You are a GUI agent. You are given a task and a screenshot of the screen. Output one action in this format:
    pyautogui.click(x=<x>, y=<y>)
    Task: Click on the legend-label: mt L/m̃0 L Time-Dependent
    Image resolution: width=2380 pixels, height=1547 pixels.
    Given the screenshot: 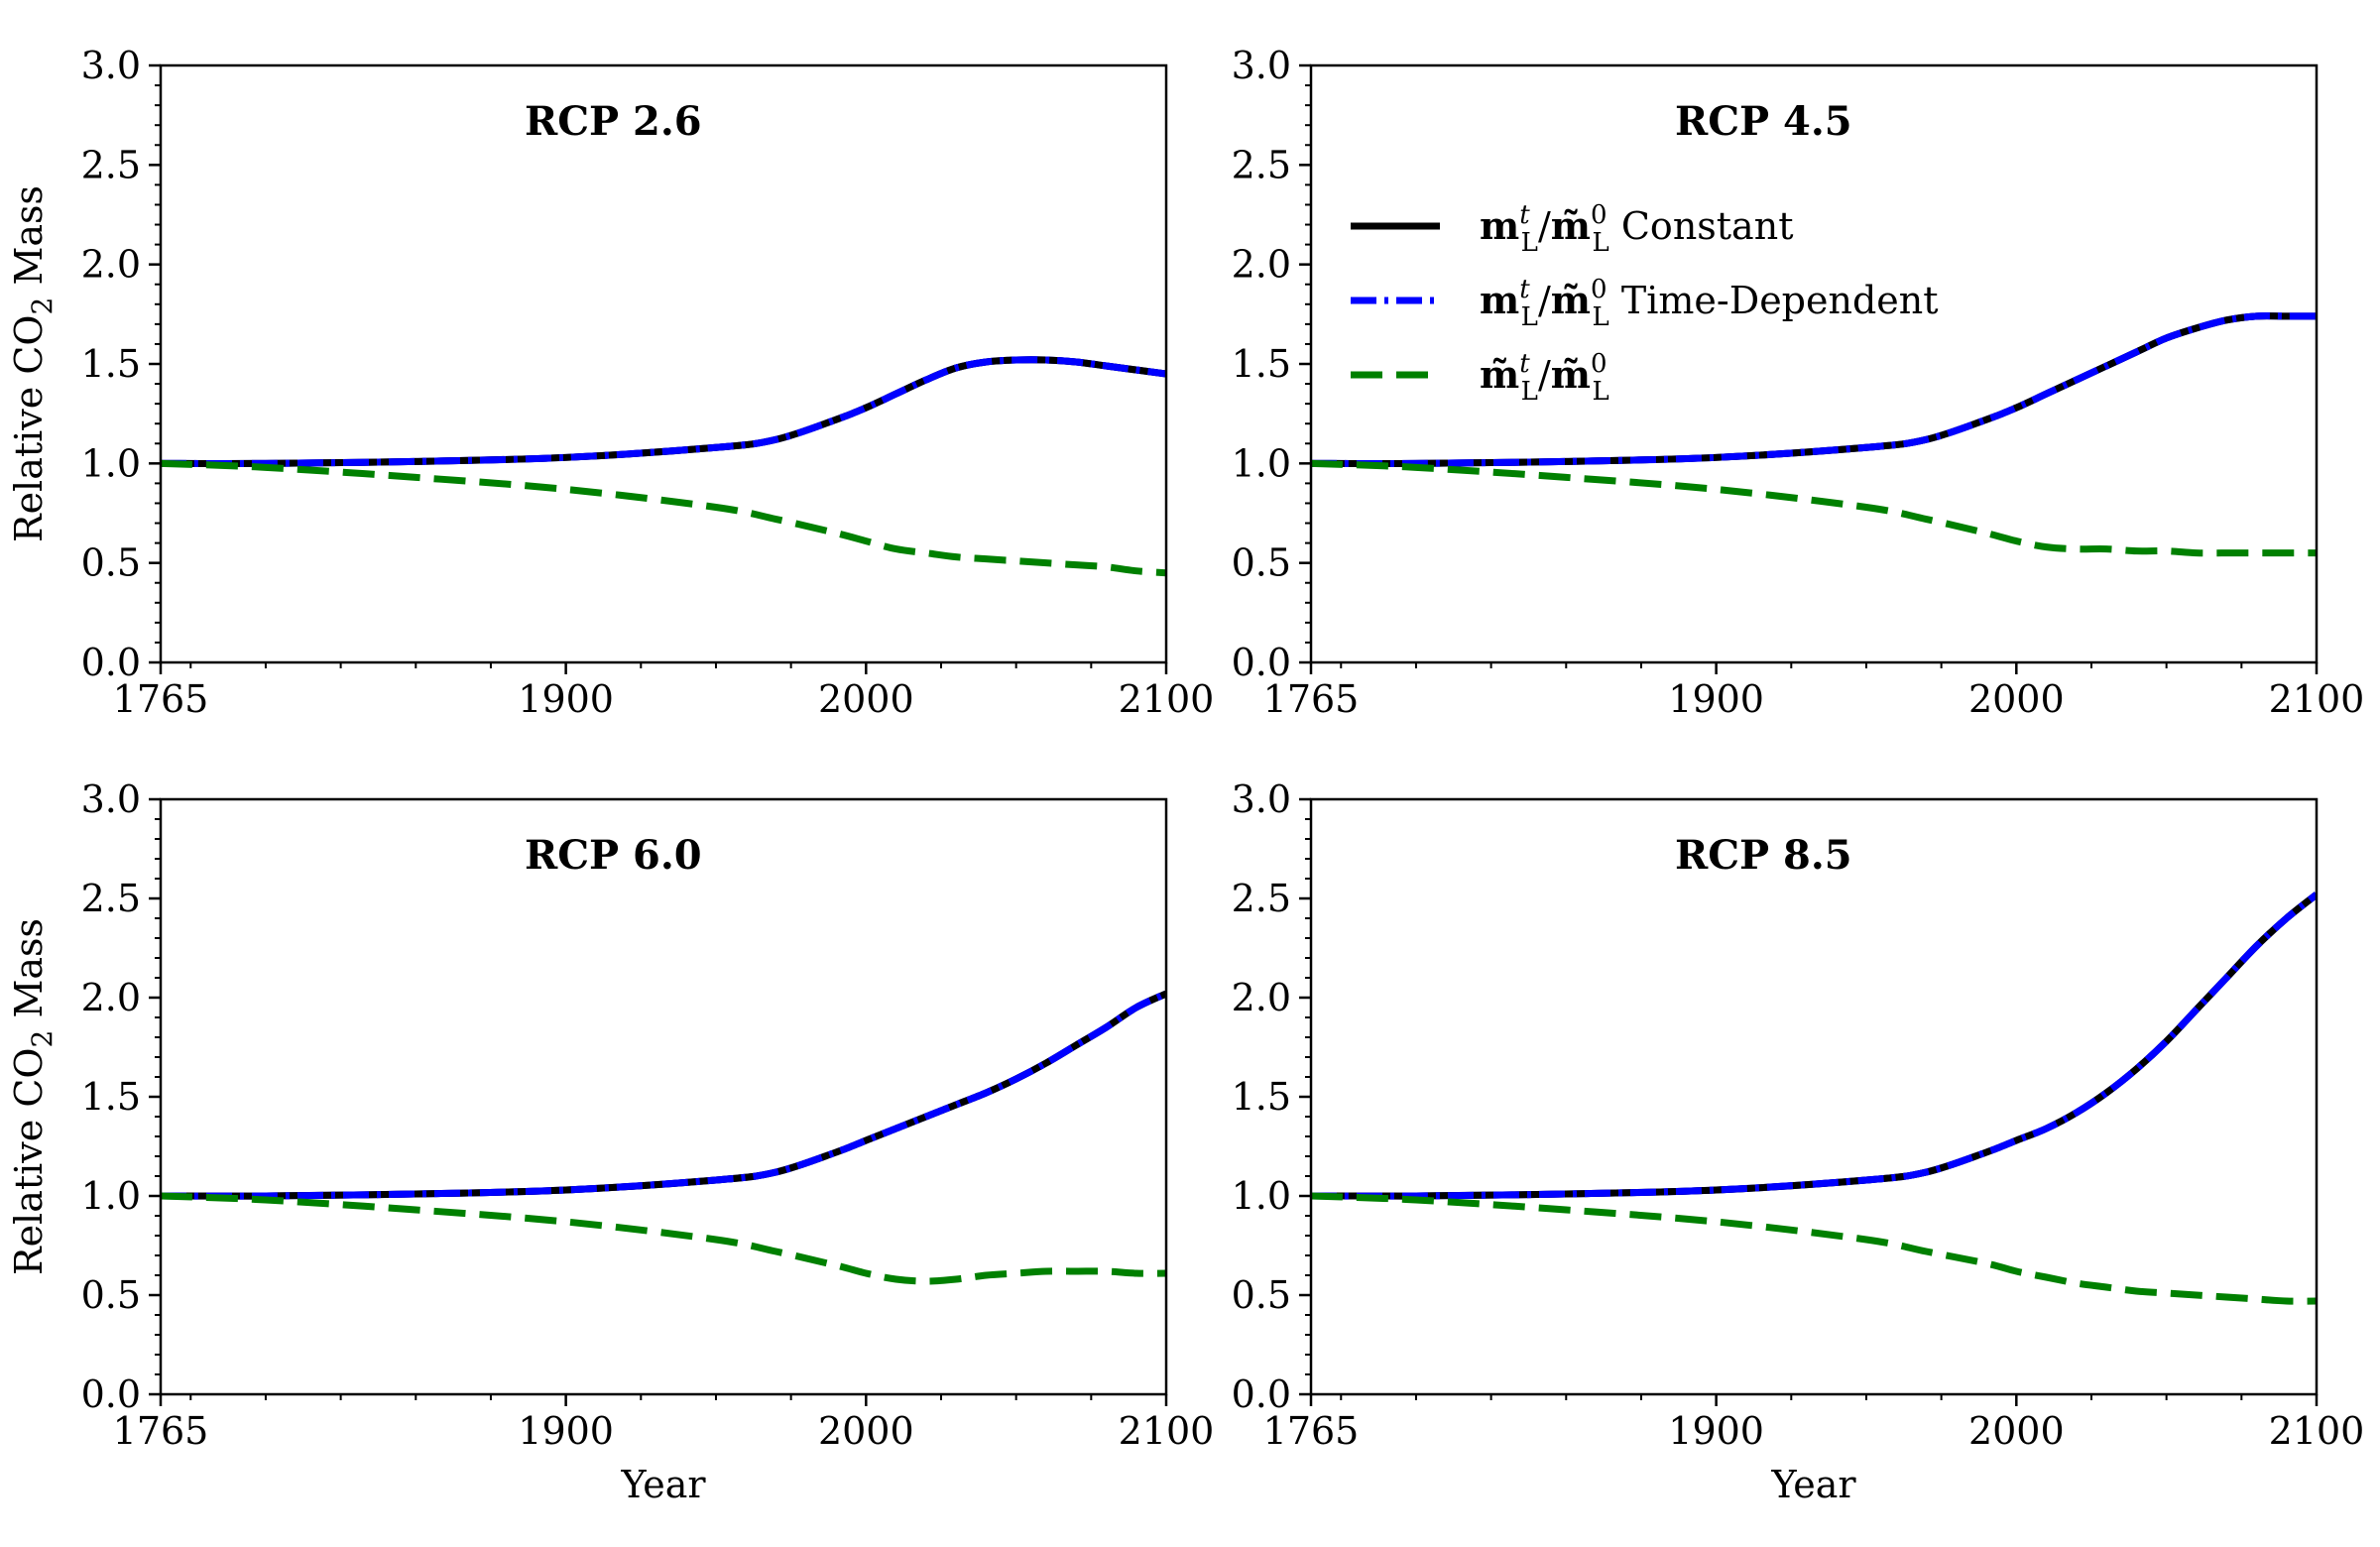 What is the action you would take?
    pyautogui.click(x=1709, y=303)
    